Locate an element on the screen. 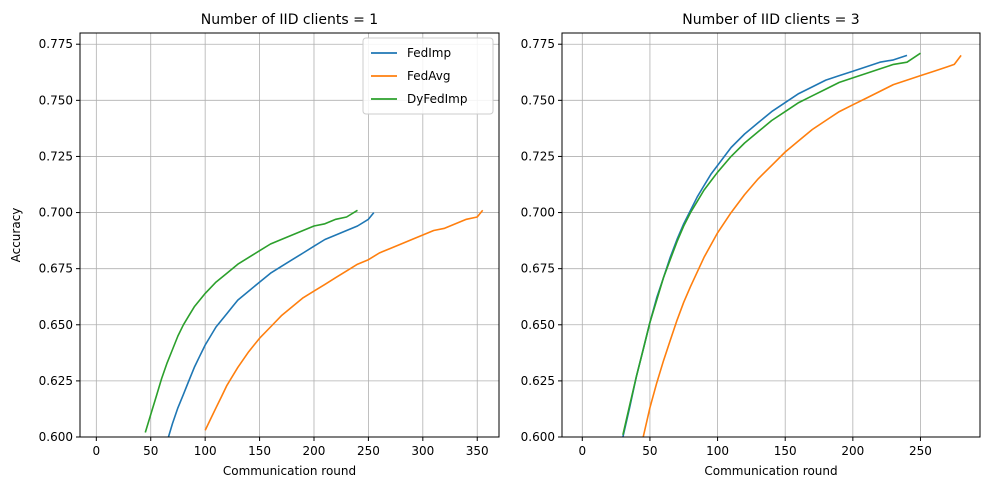 The image size is (990, 494). chart-title: Number of IID clients = 3 is located at coordinates (770, 20).